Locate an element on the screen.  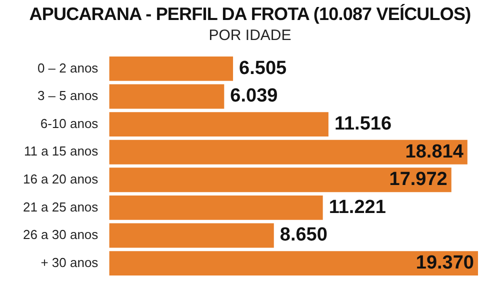
data-label: 8.650 is located at coordinates (304, 235).